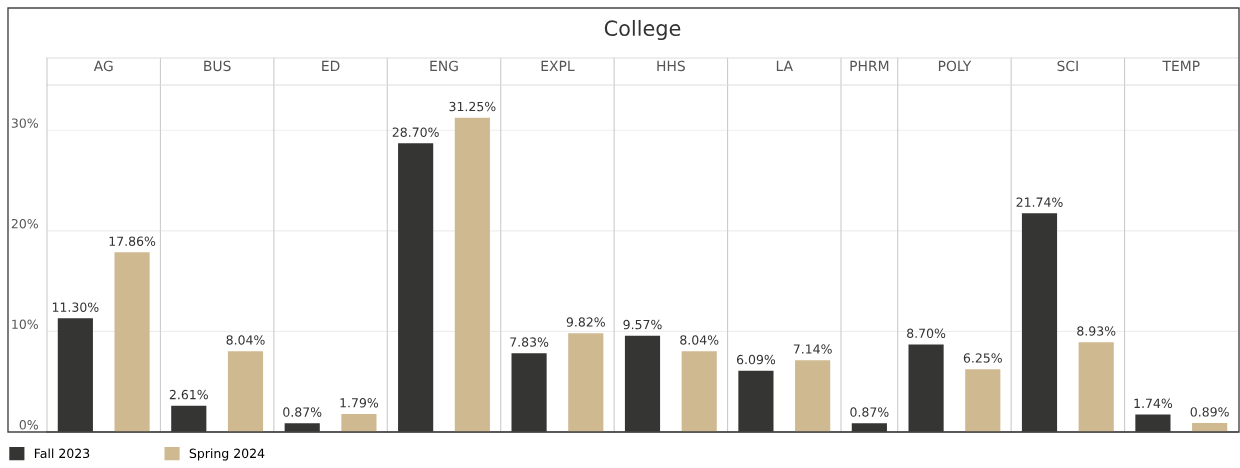  I want to click on data-label: 21.74%, so click(1039, 202).